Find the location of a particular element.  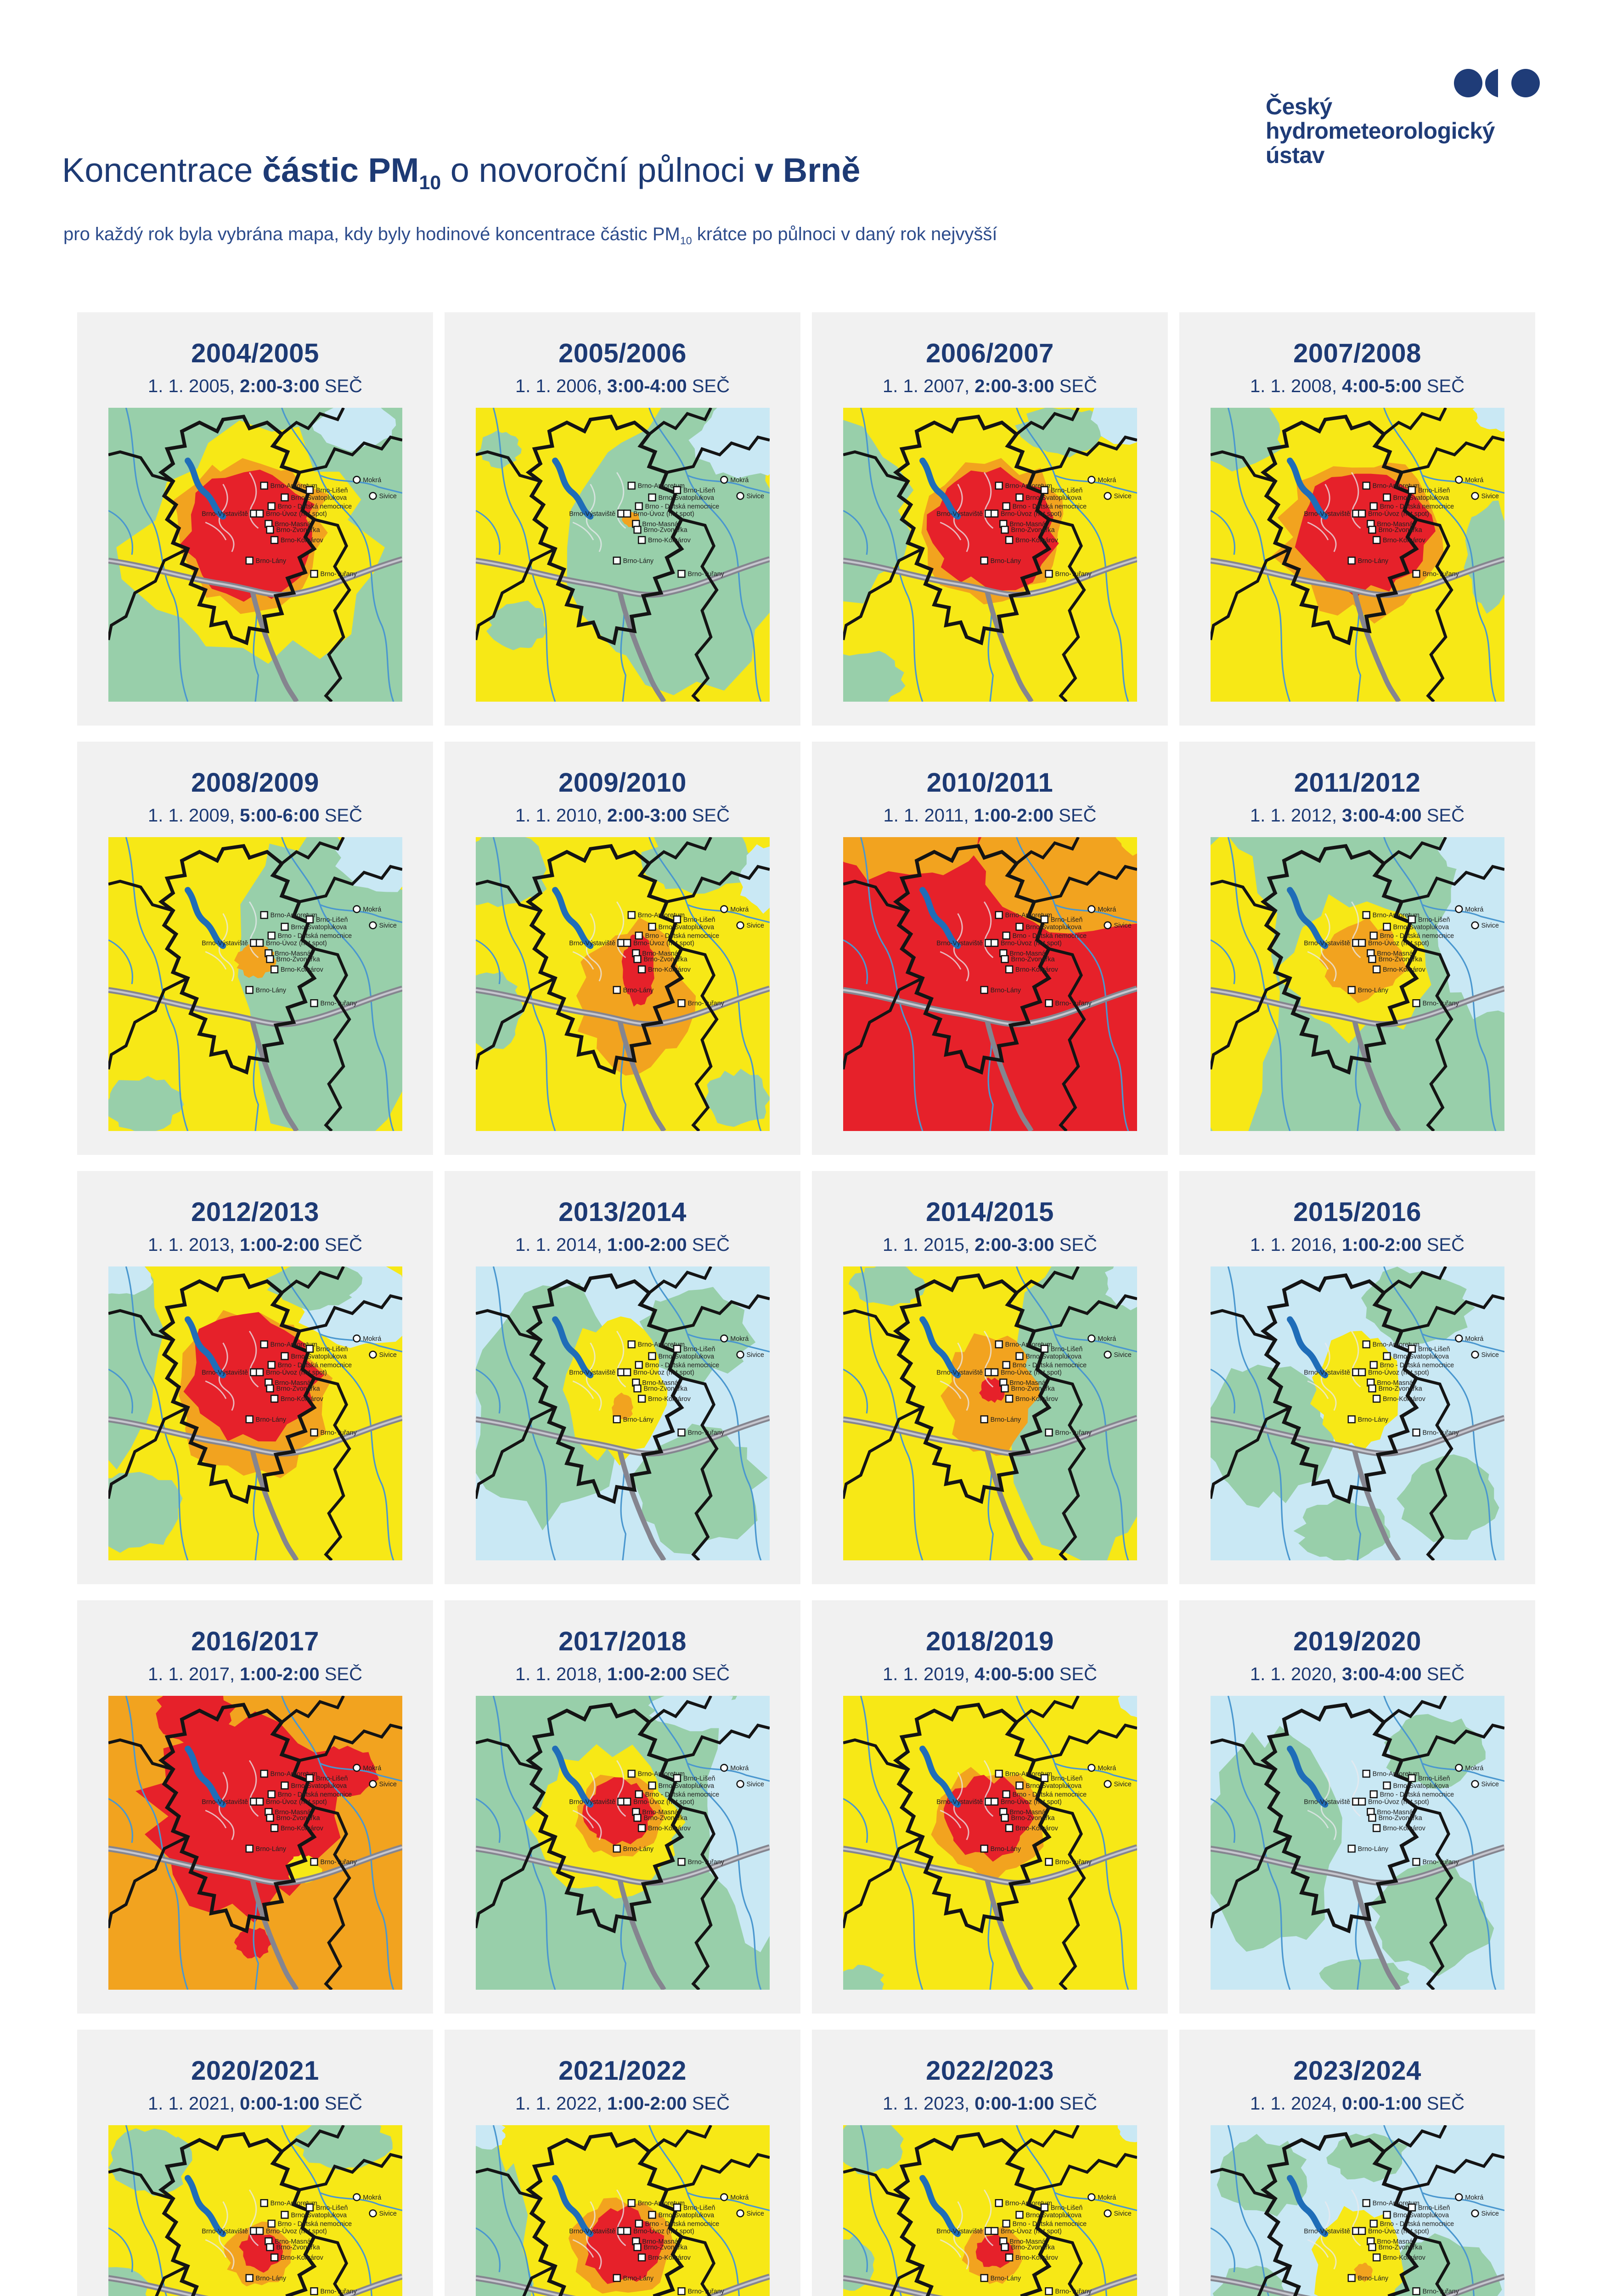

year-card-subtitle: 1. 1. 2007, 2:00-3:00 SEČ is located at coordinates (990, 386).